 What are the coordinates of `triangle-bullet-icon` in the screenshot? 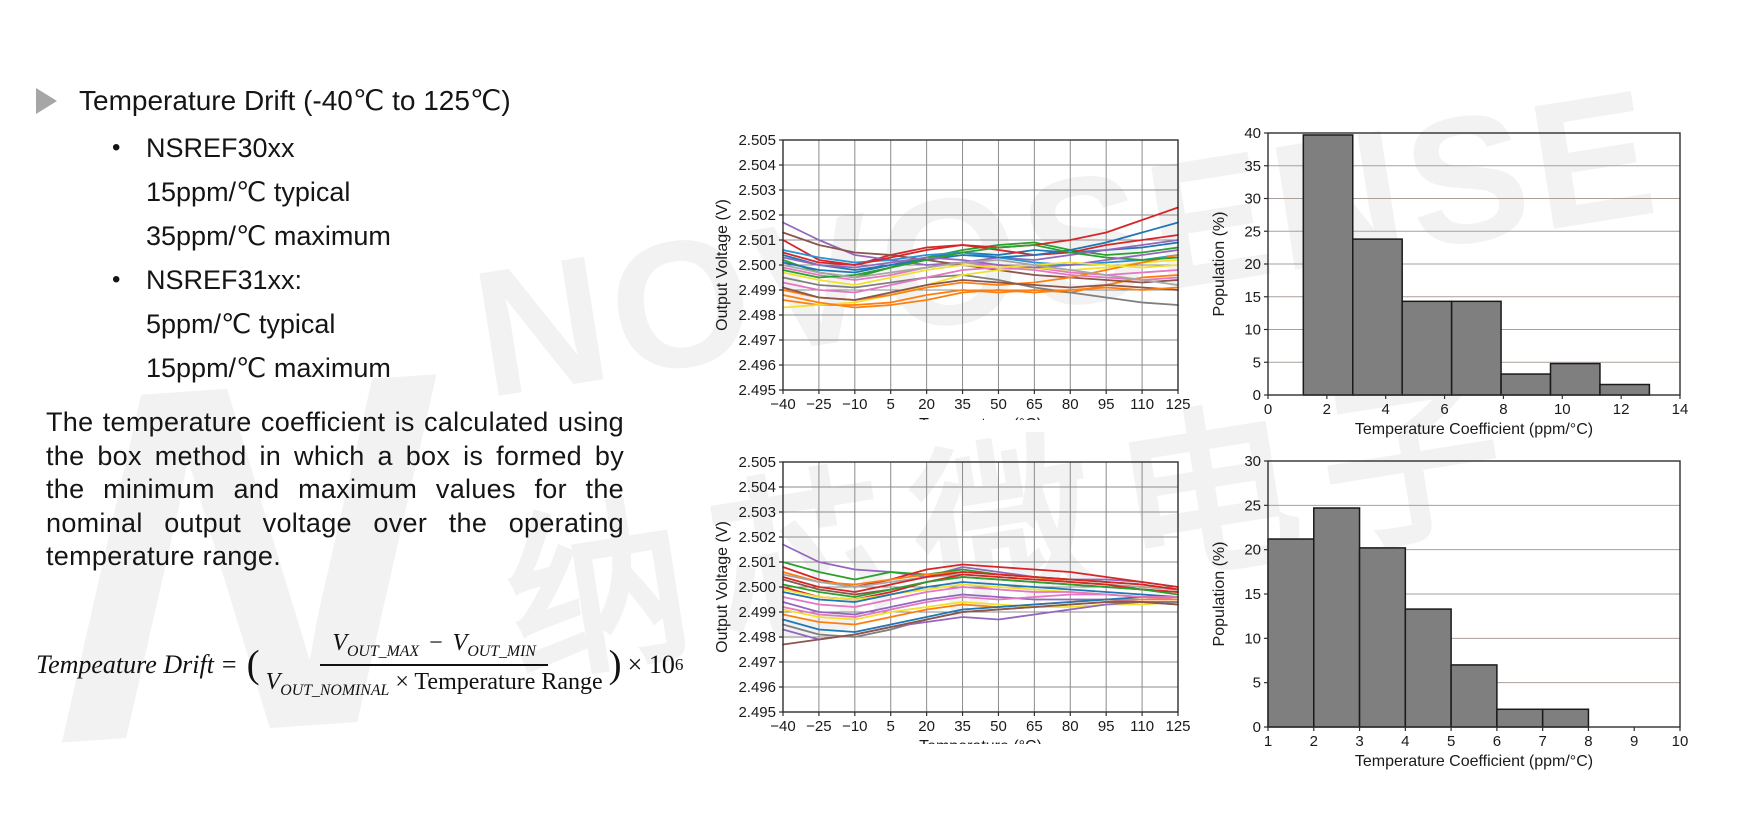 It's located at (46, 100).